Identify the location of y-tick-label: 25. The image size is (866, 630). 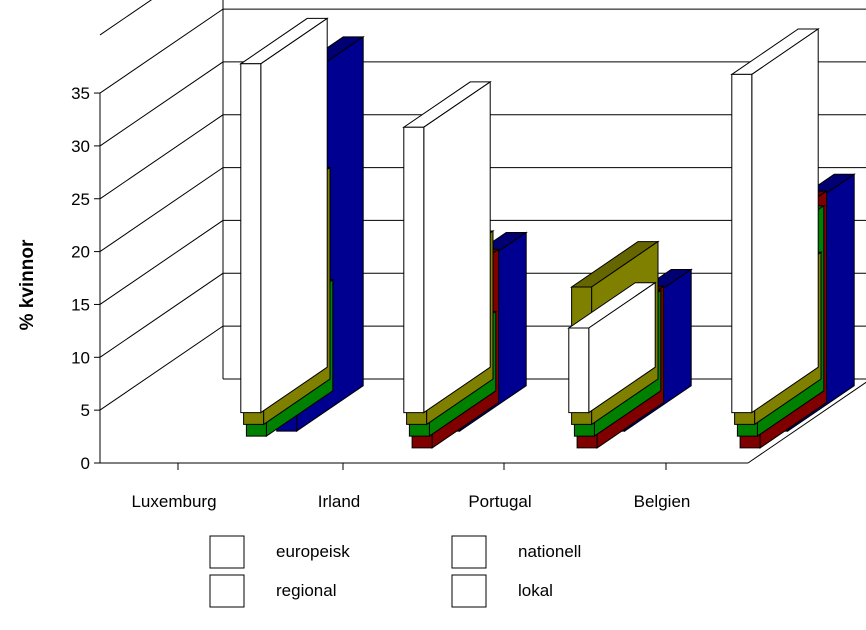
(80, 199).